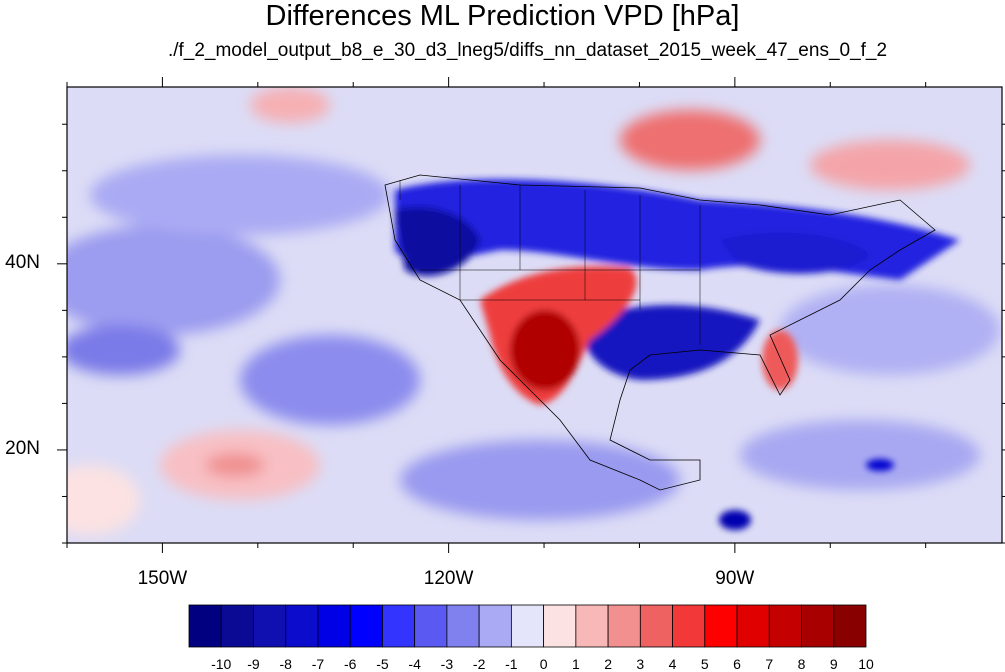 The image size is (1005, 672). What do you see at coordinates (608, 664) in the screenshot?
I see `colorbar-label: 2` at bounding box center [608, 664].